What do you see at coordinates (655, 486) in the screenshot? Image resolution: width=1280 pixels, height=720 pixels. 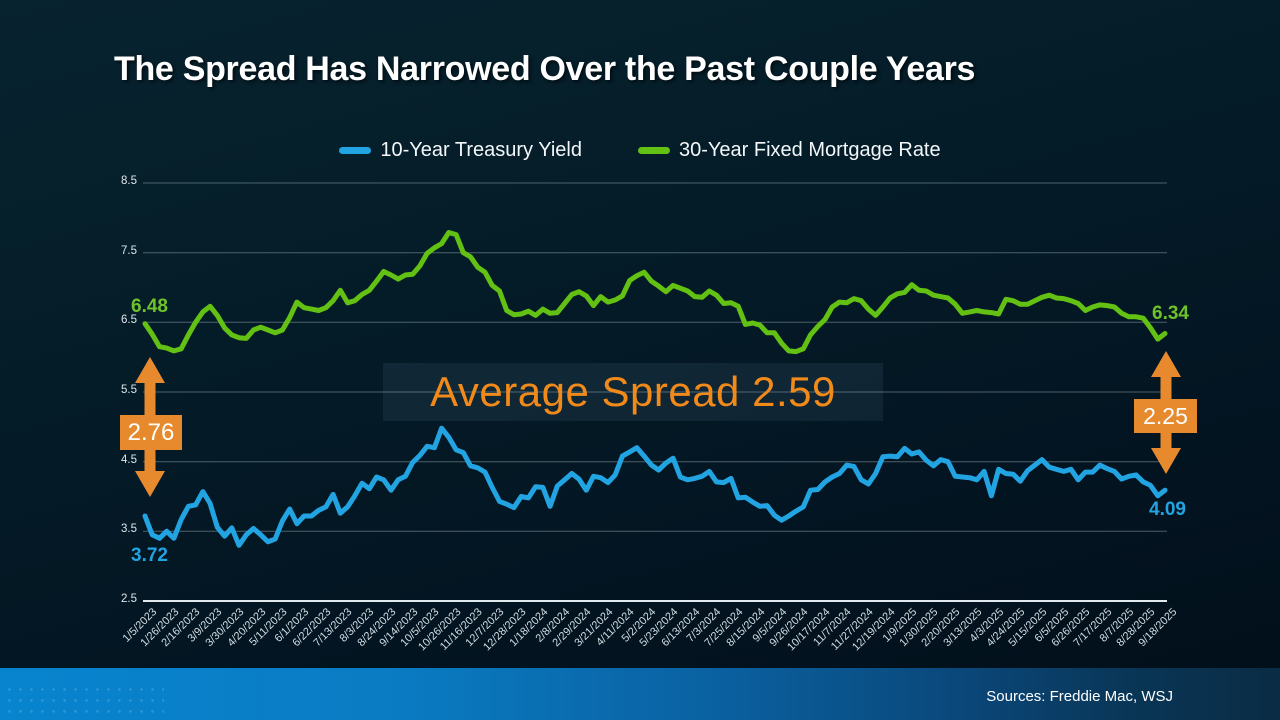 I see `line-10-year-treasury-yield` at bounding box center [655, 486].